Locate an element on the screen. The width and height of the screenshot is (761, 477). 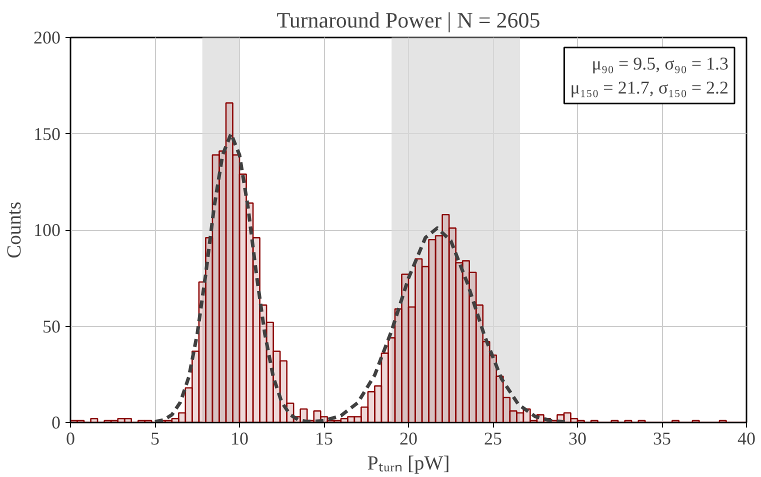
x-tick-label: 10 is located at coordinates (239, 438).